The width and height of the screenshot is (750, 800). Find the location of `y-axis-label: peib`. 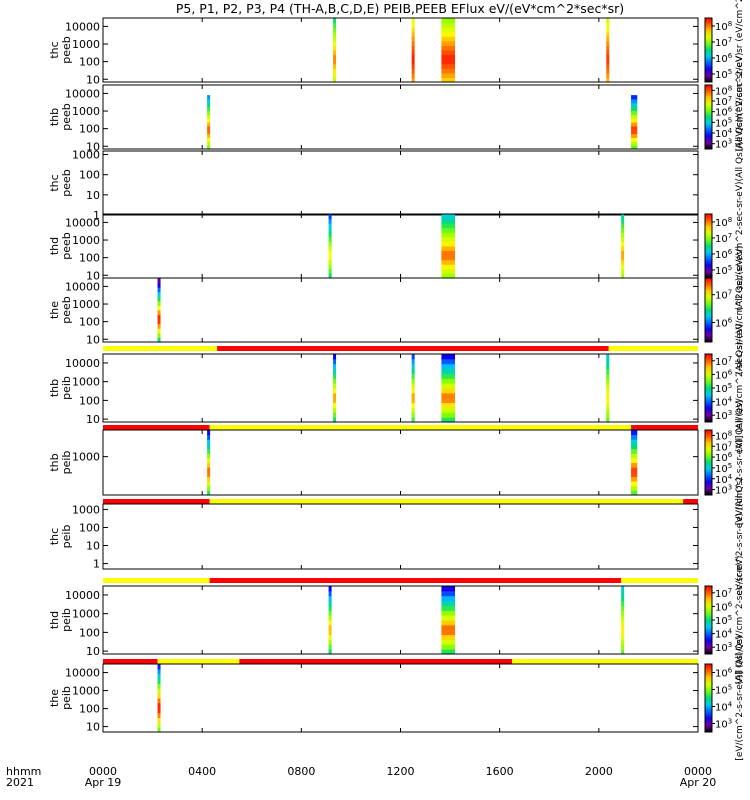

y-axis-label: peib is located at coordinates (66, 698).